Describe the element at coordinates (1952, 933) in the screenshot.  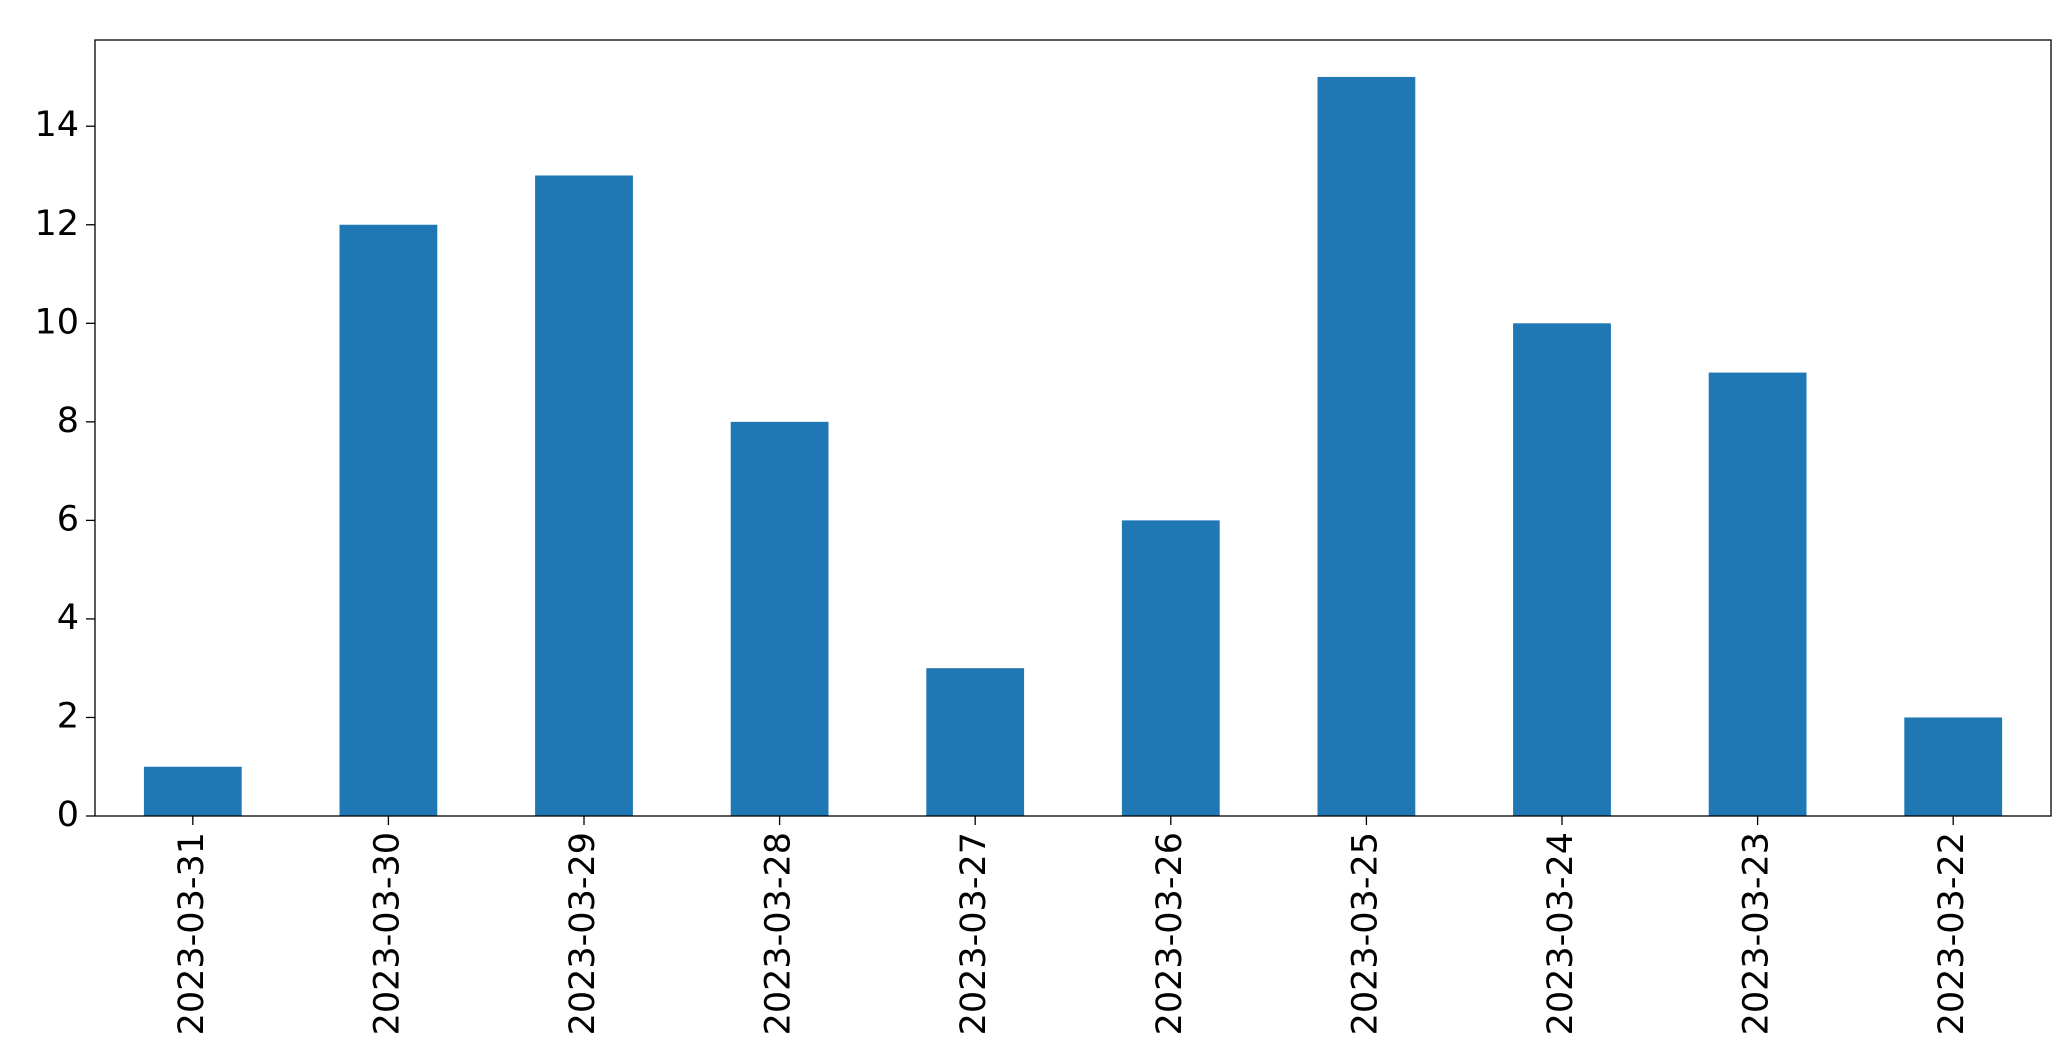
I see `x-tick-label: 2023-03-22` at that location.